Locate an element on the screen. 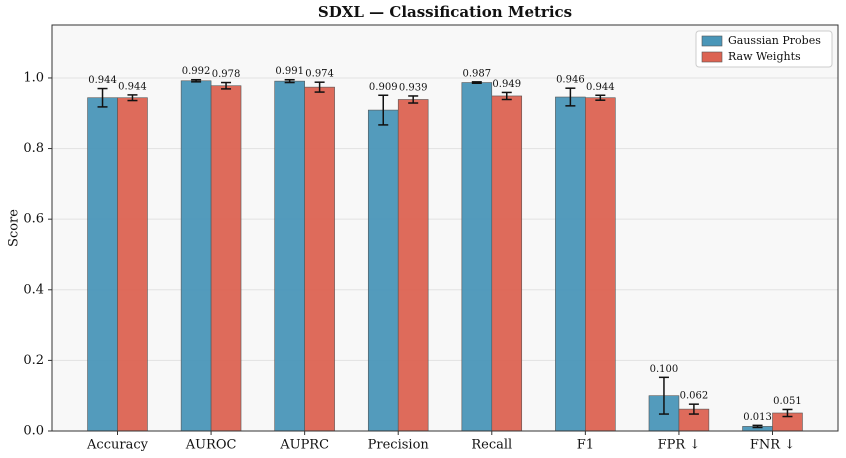 The width and height of the screenshot is (846, 458). value-label: 0.946 is located at coordinates (570, 80).